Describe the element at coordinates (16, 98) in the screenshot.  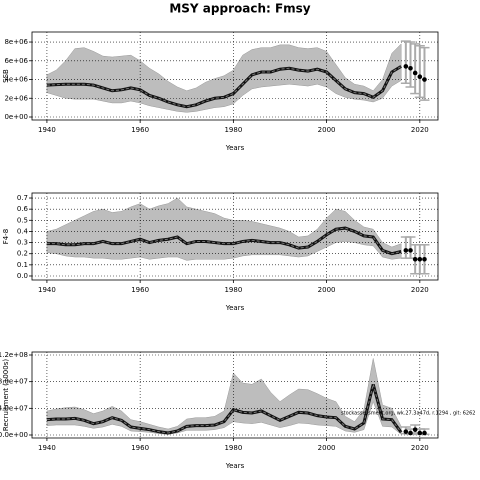
I see `y-tick-label: 2e+06` at that location.